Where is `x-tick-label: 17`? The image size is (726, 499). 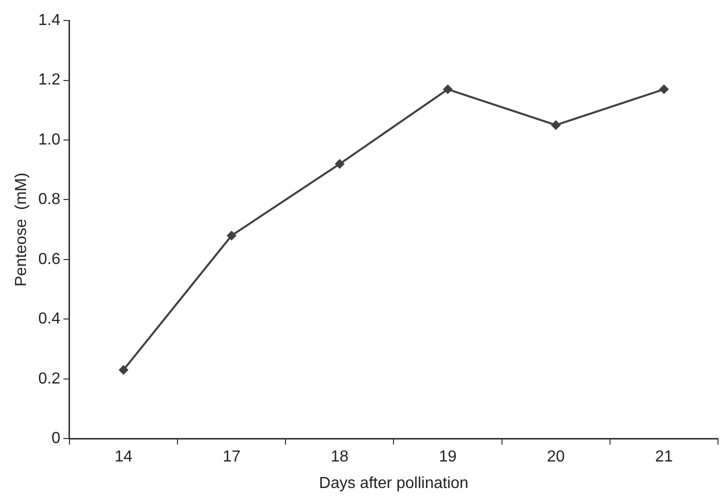 x-tick-label: 17 is located at coordinates (231, 457).